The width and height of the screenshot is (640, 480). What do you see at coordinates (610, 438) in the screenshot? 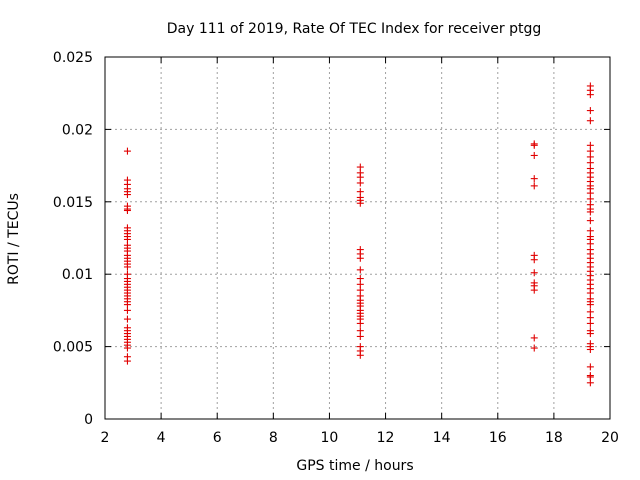
I see `x-tick-label: 20` at bounding box center [610, 438].